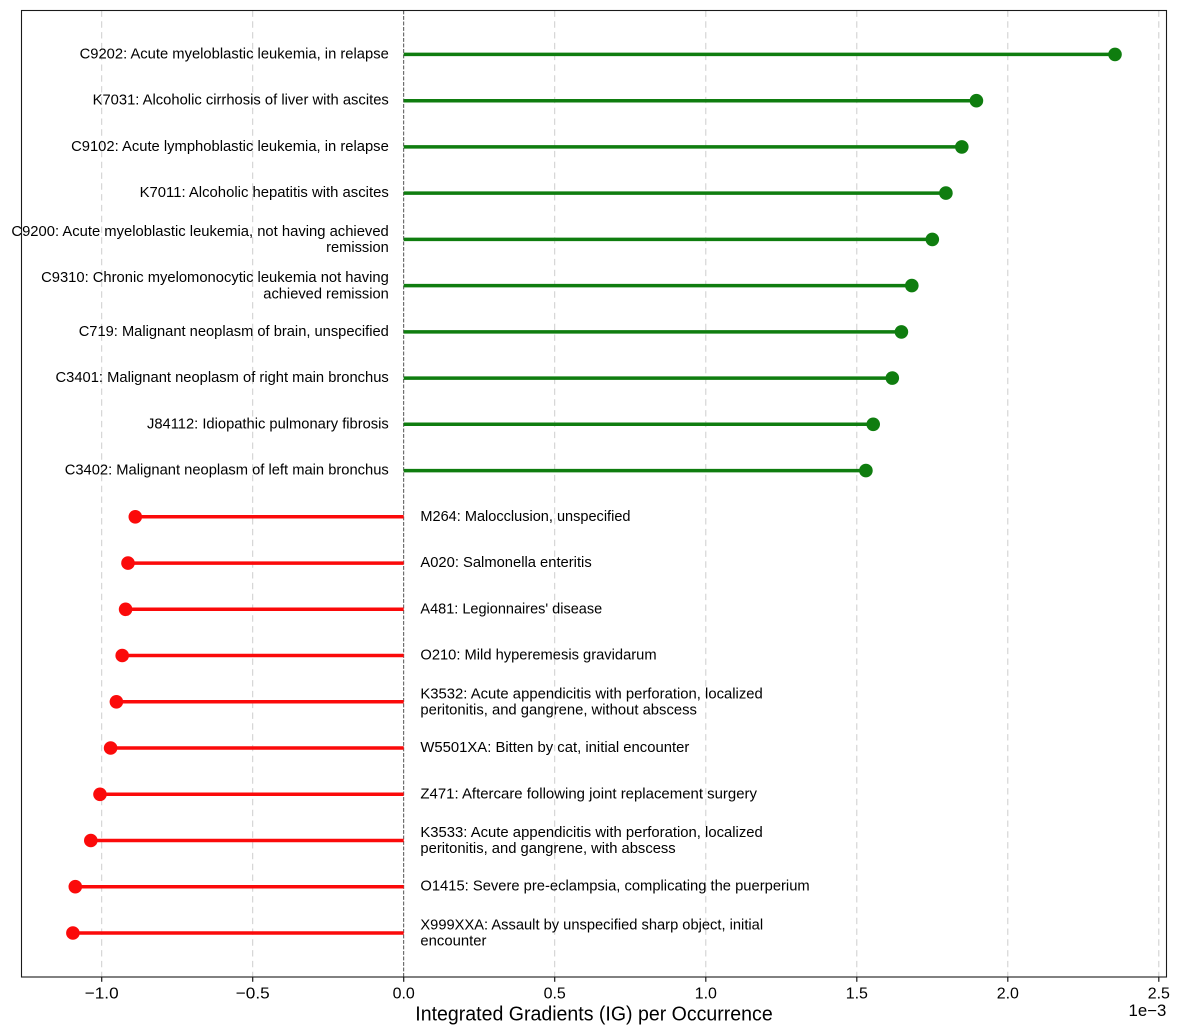  I want to click on svg-text: 2.0, so click(1008, 993).